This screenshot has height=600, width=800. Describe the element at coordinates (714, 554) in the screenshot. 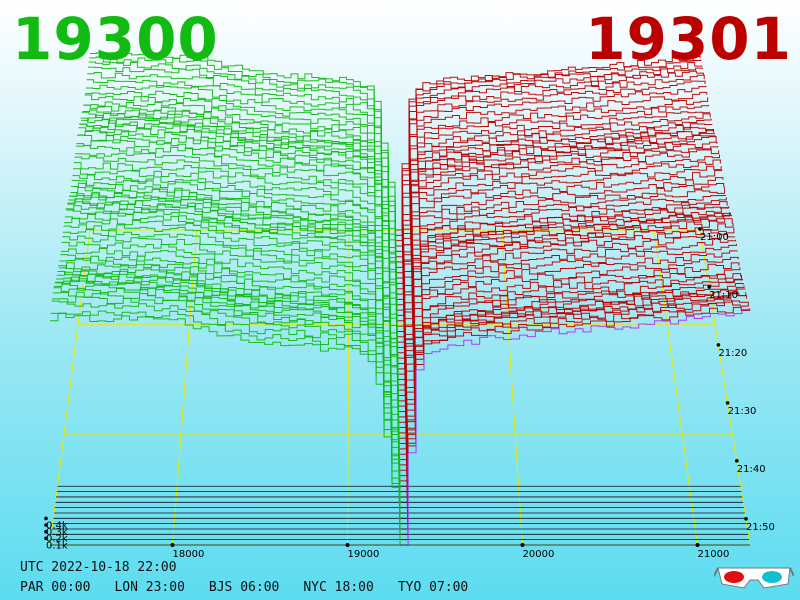

I see `x-tick-label: 21000` at that location.